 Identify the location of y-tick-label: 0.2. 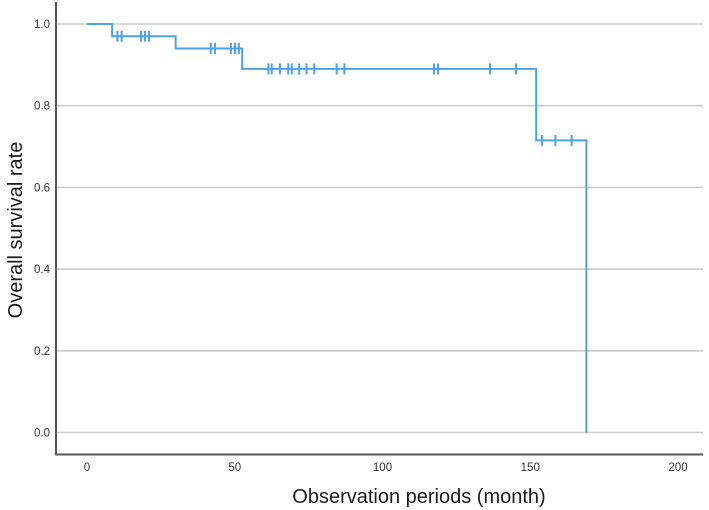
(42, 352).